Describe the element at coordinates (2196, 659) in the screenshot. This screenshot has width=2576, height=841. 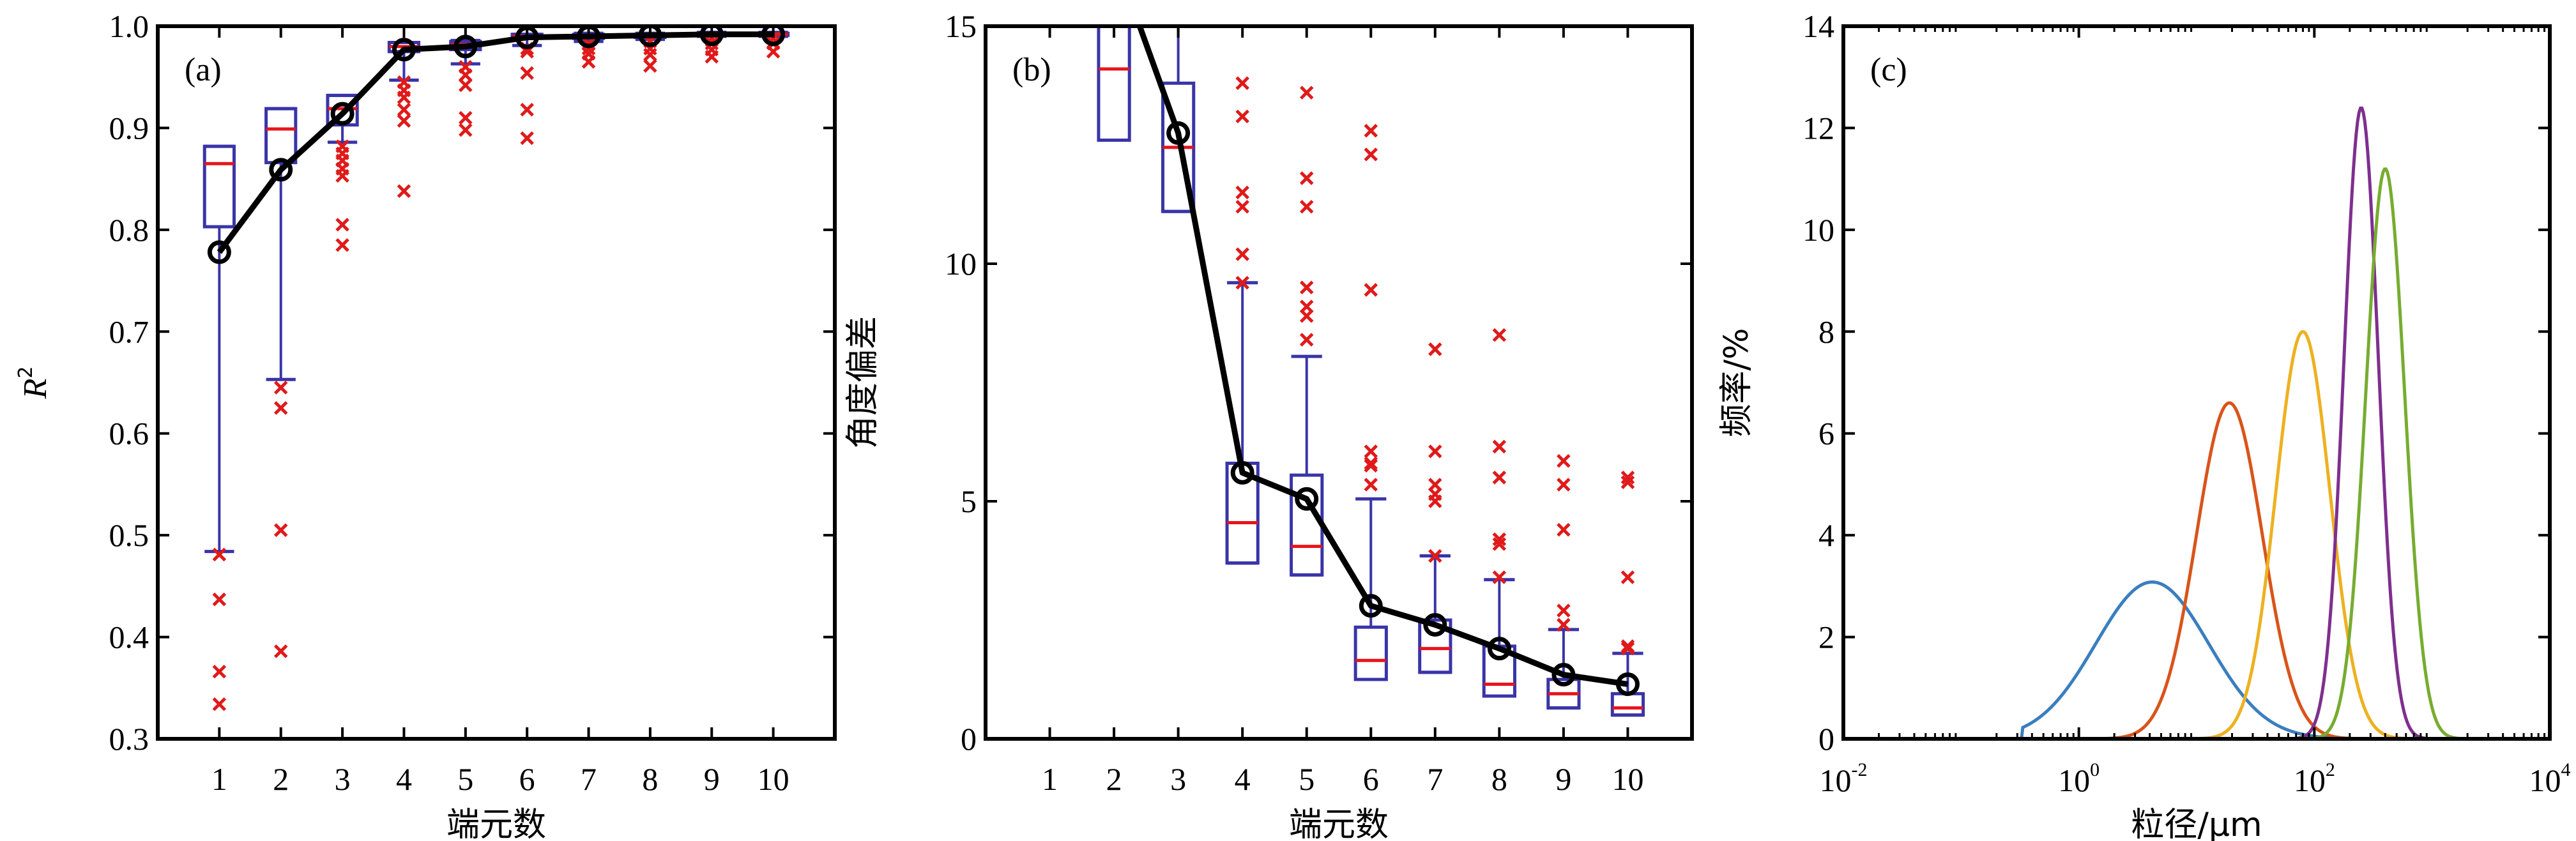
I see `series-line-em1` at that location.